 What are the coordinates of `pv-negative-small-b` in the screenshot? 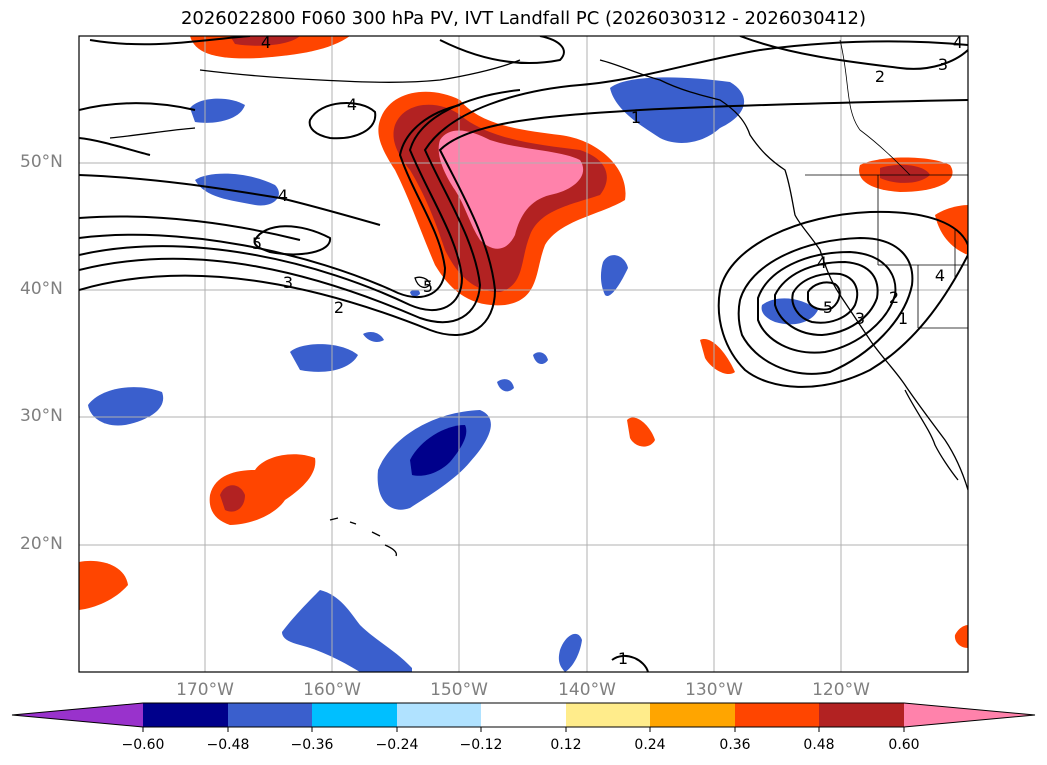 It's located at (614, 275).